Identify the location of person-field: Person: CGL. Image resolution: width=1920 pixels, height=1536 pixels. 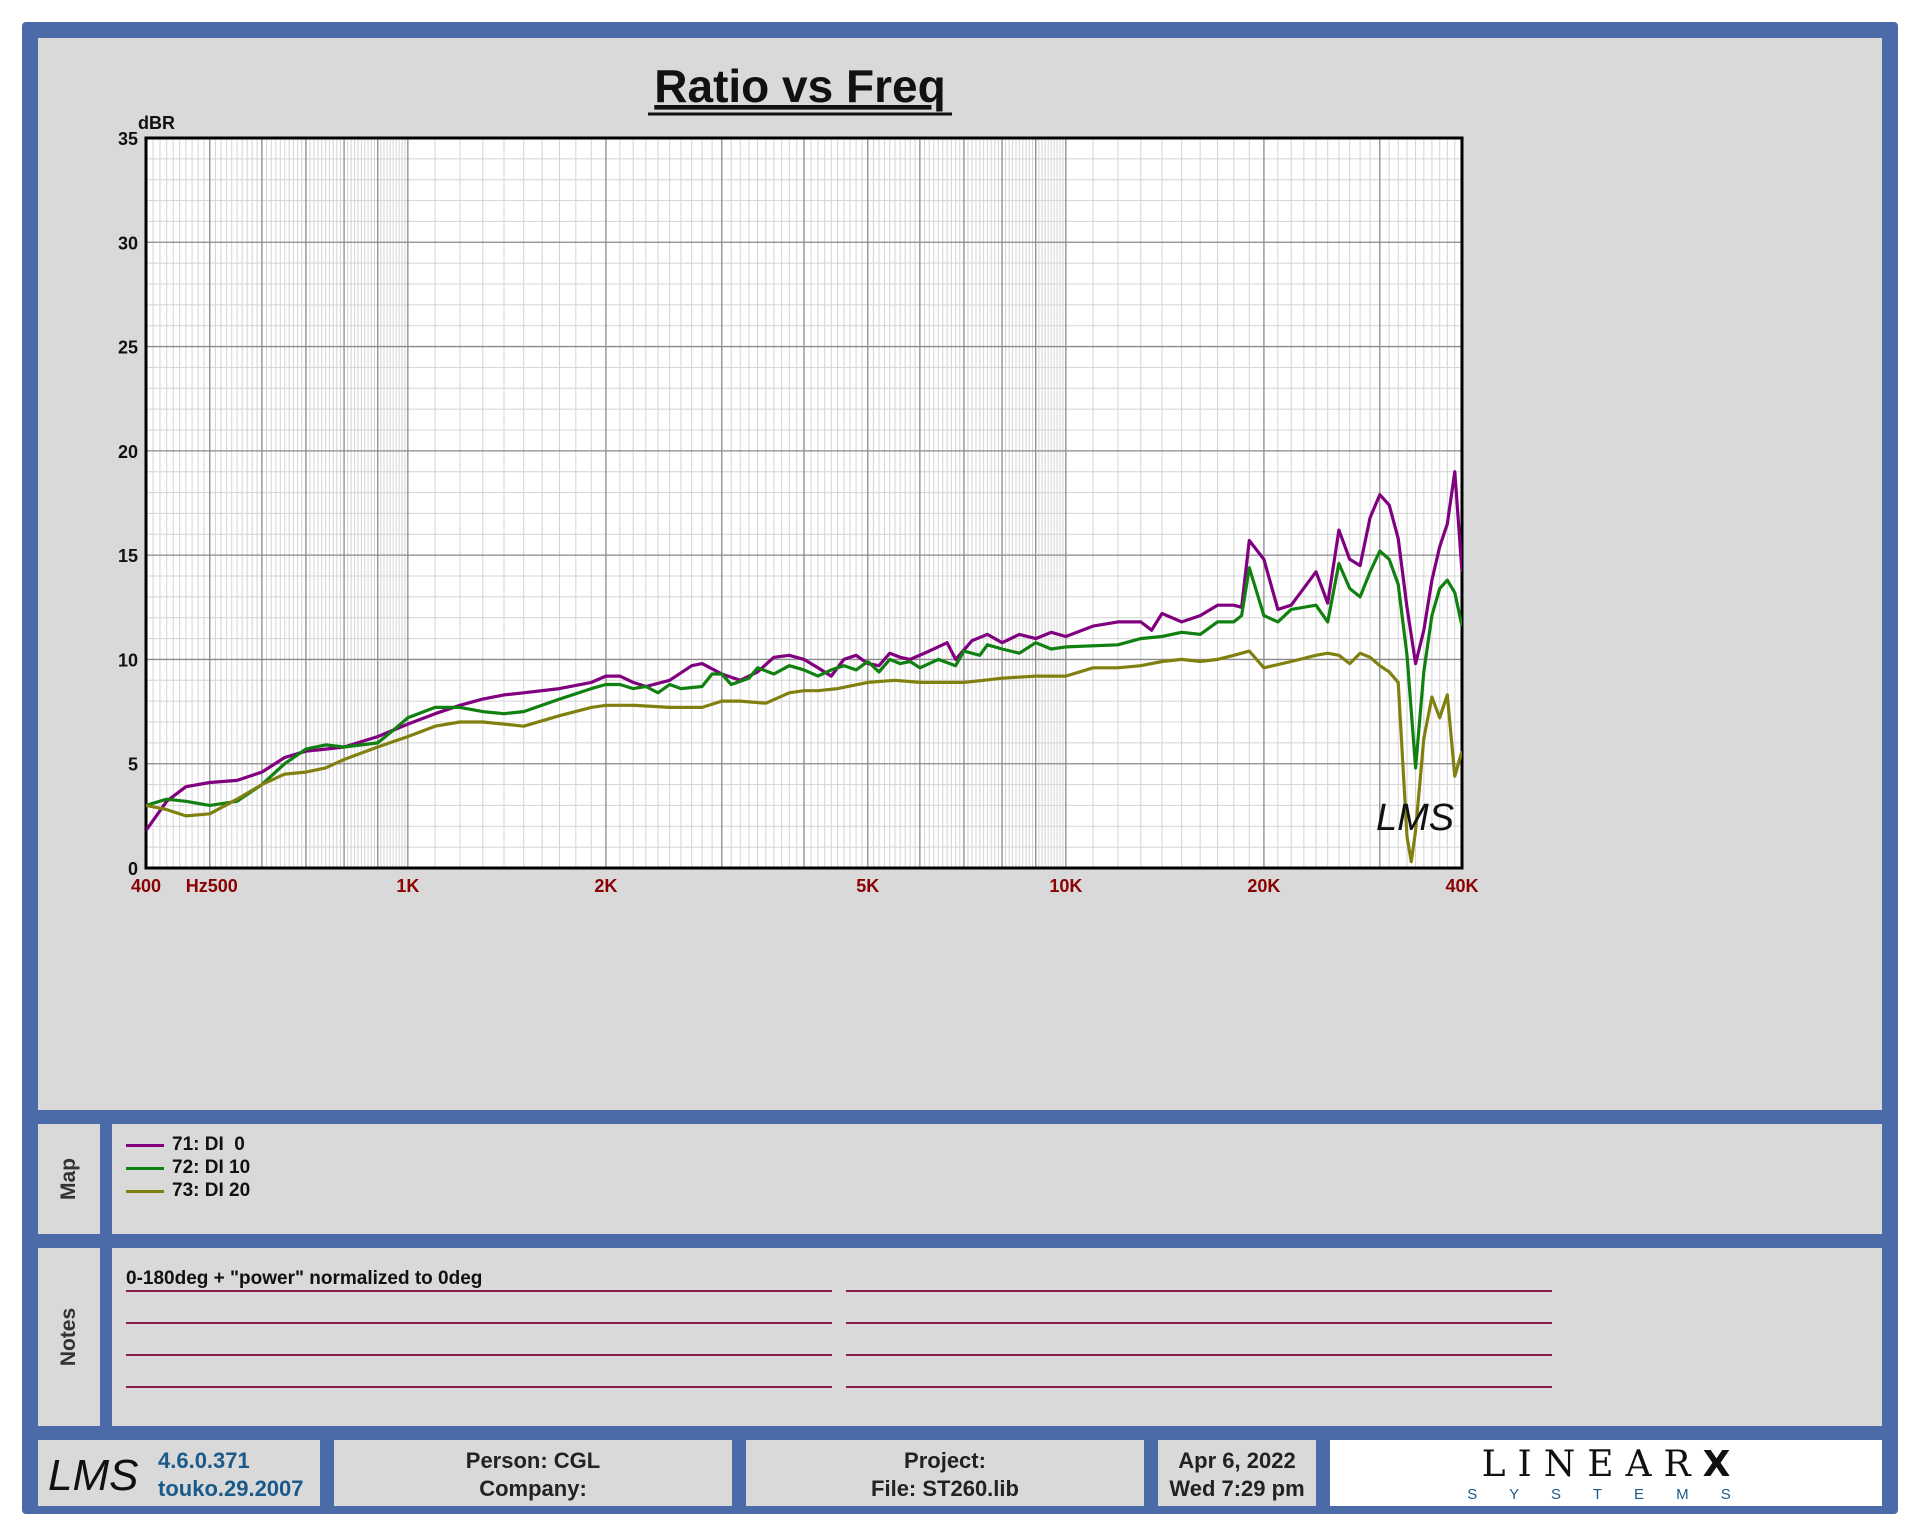
(533, 1460).